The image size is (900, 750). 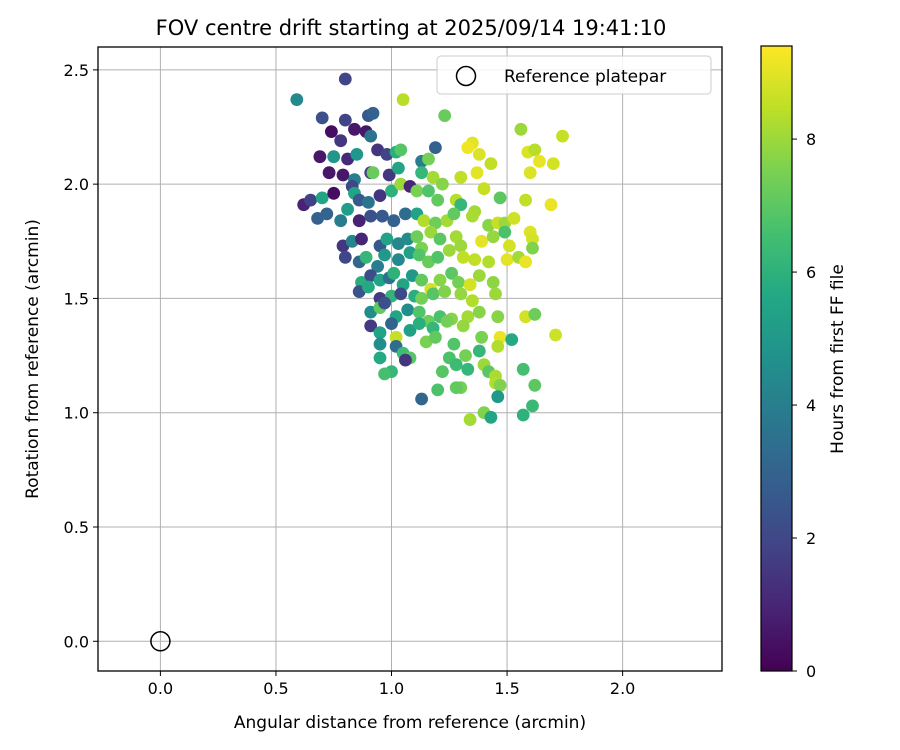 What do you see at coordinates (160, 688) in the screenshot?
I see `x-tick-label: 0.0` at bounding box center [160, 688].